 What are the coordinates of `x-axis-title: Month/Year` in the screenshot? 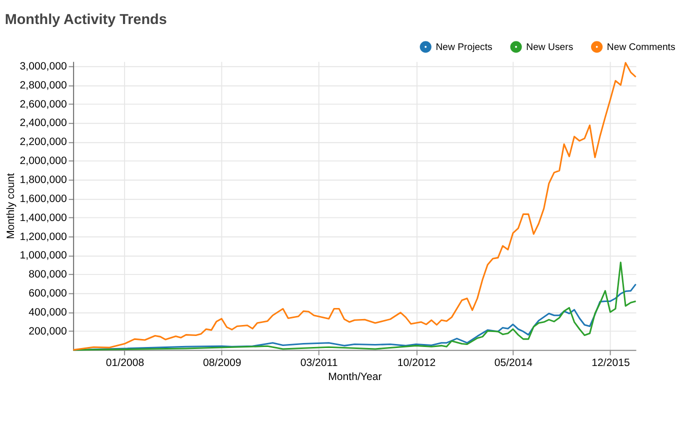 It's located at (355, 377).